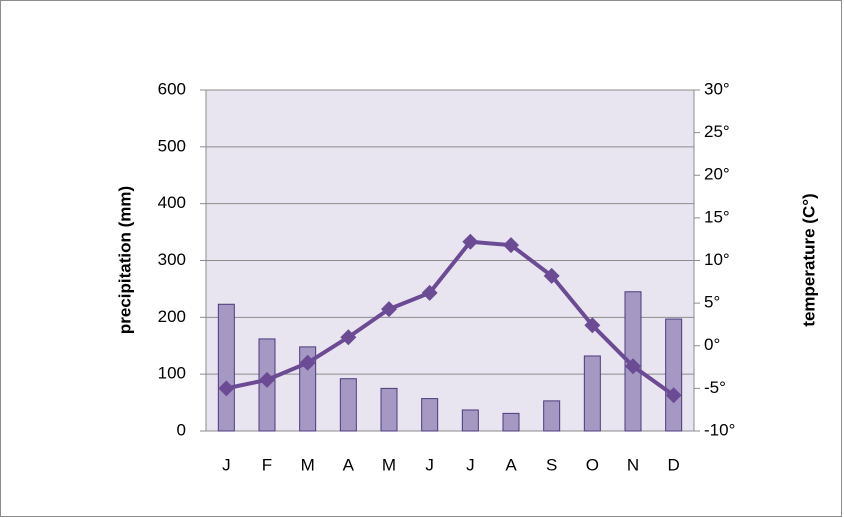 This screenshot has width=844, height=518. What do you see at coordinates (717, 174) in the screenshot?
I see `y2-tick-label: 20°` at bounding box center [717, 174].